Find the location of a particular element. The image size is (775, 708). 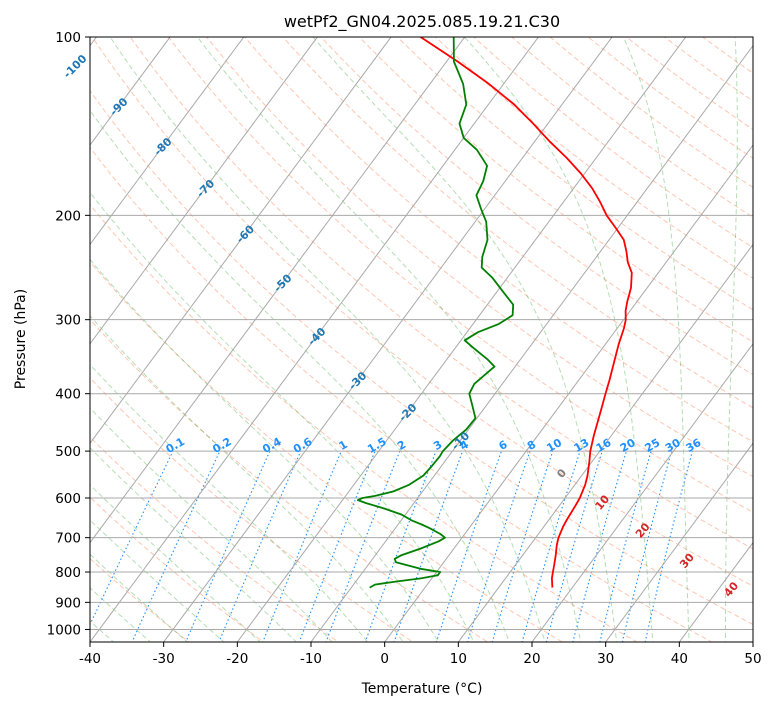

mixing-ratio-label: 10 is located at coordinates (554, 445).